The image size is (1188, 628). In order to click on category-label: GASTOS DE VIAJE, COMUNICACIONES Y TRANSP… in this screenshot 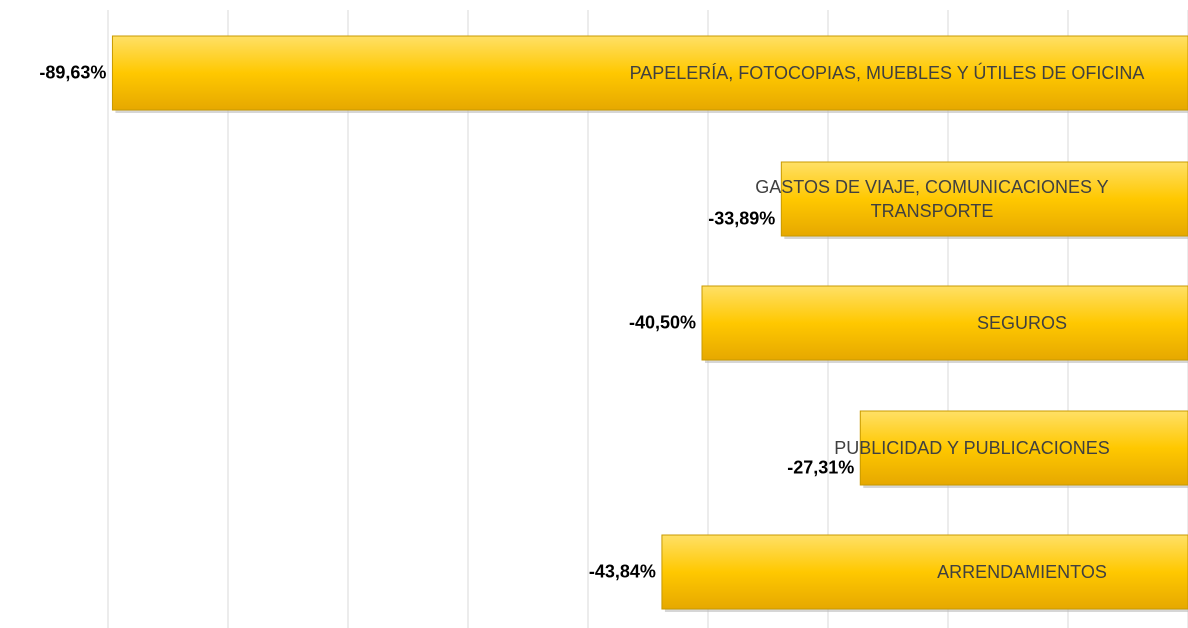, I will do `click(932, 199)`.